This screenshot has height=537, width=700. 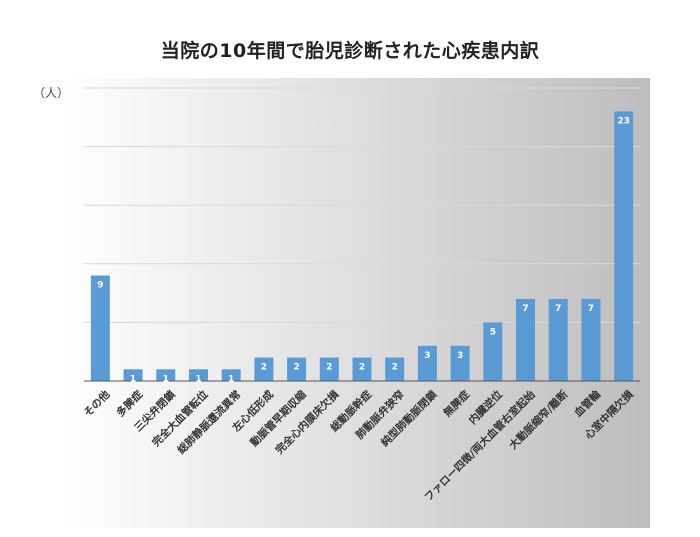 What do you see at coordinates (51, 93) in the screenshot?
I see `y-axis-unit-label: （人）` at bounding box center [51, 93].